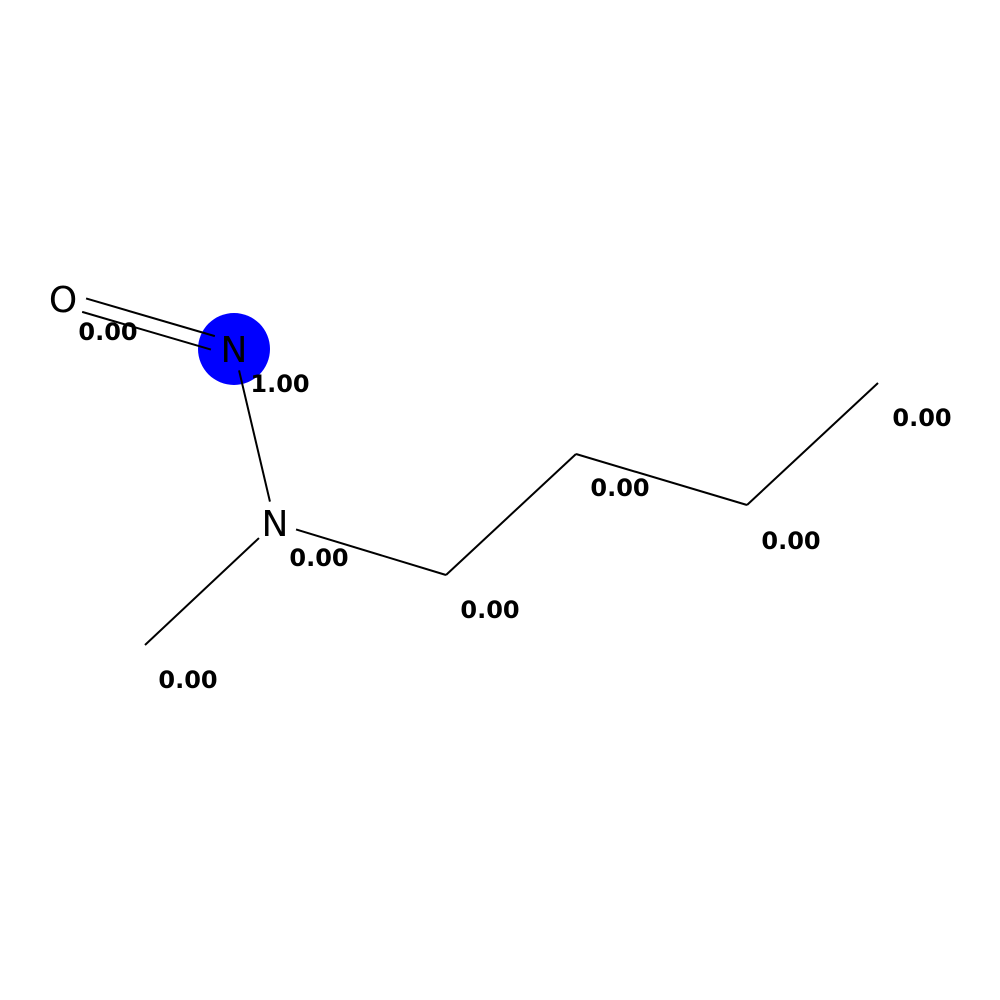 This screenshot has height=1000, width=1000. Describe the element at coordinates (107, 332) in the screenshot. I see `atom-value-o1: 0.00` at that location.